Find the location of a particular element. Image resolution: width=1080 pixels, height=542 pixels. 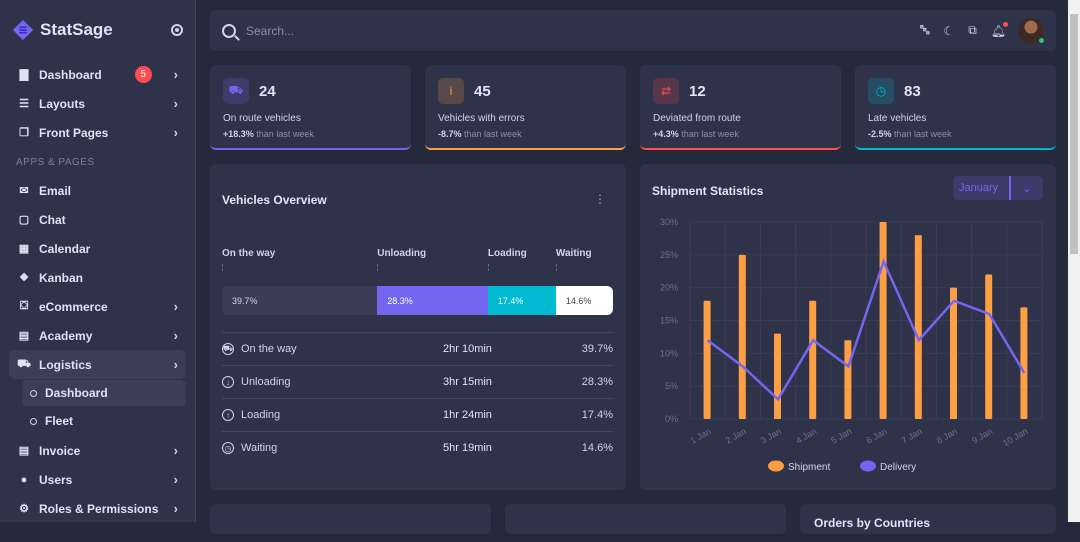

invoice-icon: ▤ is located at coordinates (24, 451).